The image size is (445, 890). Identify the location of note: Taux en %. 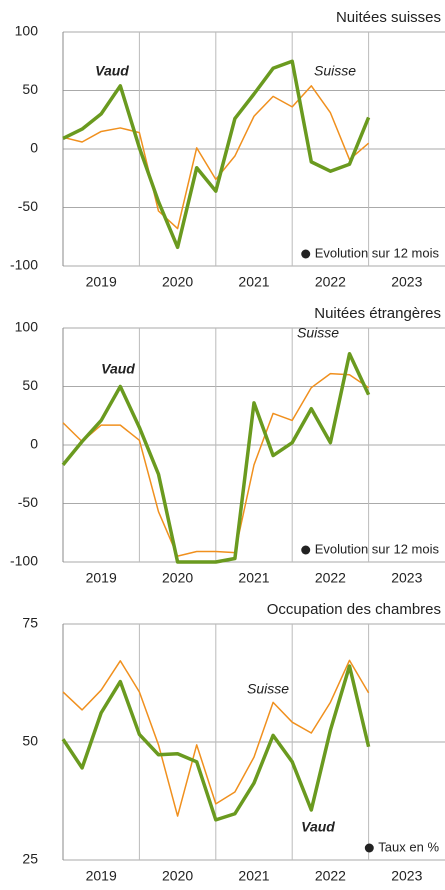
(408, 846).